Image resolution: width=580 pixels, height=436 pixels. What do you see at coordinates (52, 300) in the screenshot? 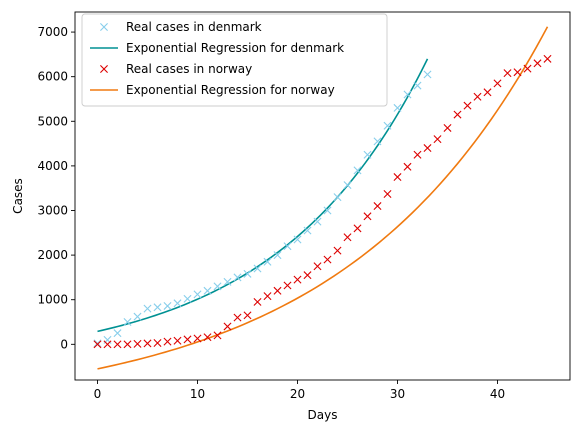
I see `y-tick-label-1: 1000` at bounding box center [52, 300].